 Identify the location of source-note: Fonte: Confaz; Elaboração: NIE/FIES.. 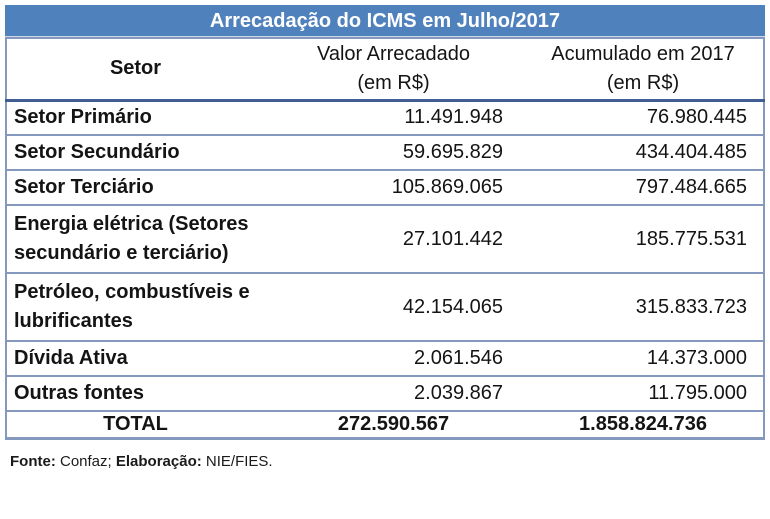
(390, 461).